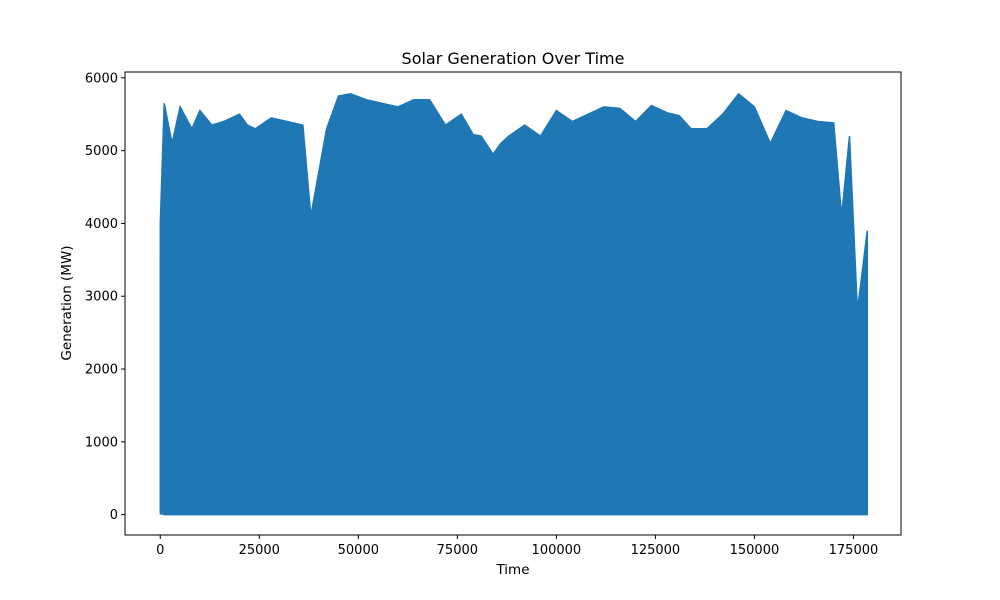 The height and width of the screenshot is (600, 1000). Describe the element at coordinates (512, 570) in the screenshot. I see `x-axis-label: Time` at that location.